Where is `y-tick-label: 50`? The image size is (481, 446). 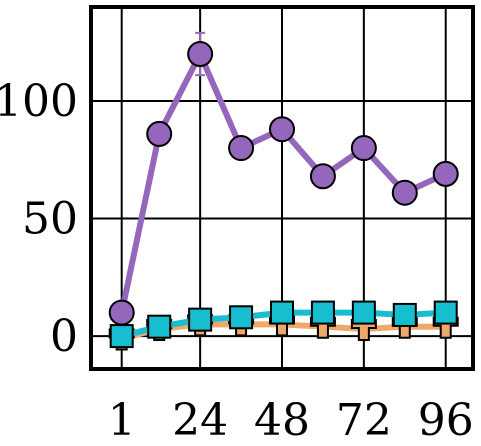 y-tick-label: 50 is located at coordinates (50, 219).